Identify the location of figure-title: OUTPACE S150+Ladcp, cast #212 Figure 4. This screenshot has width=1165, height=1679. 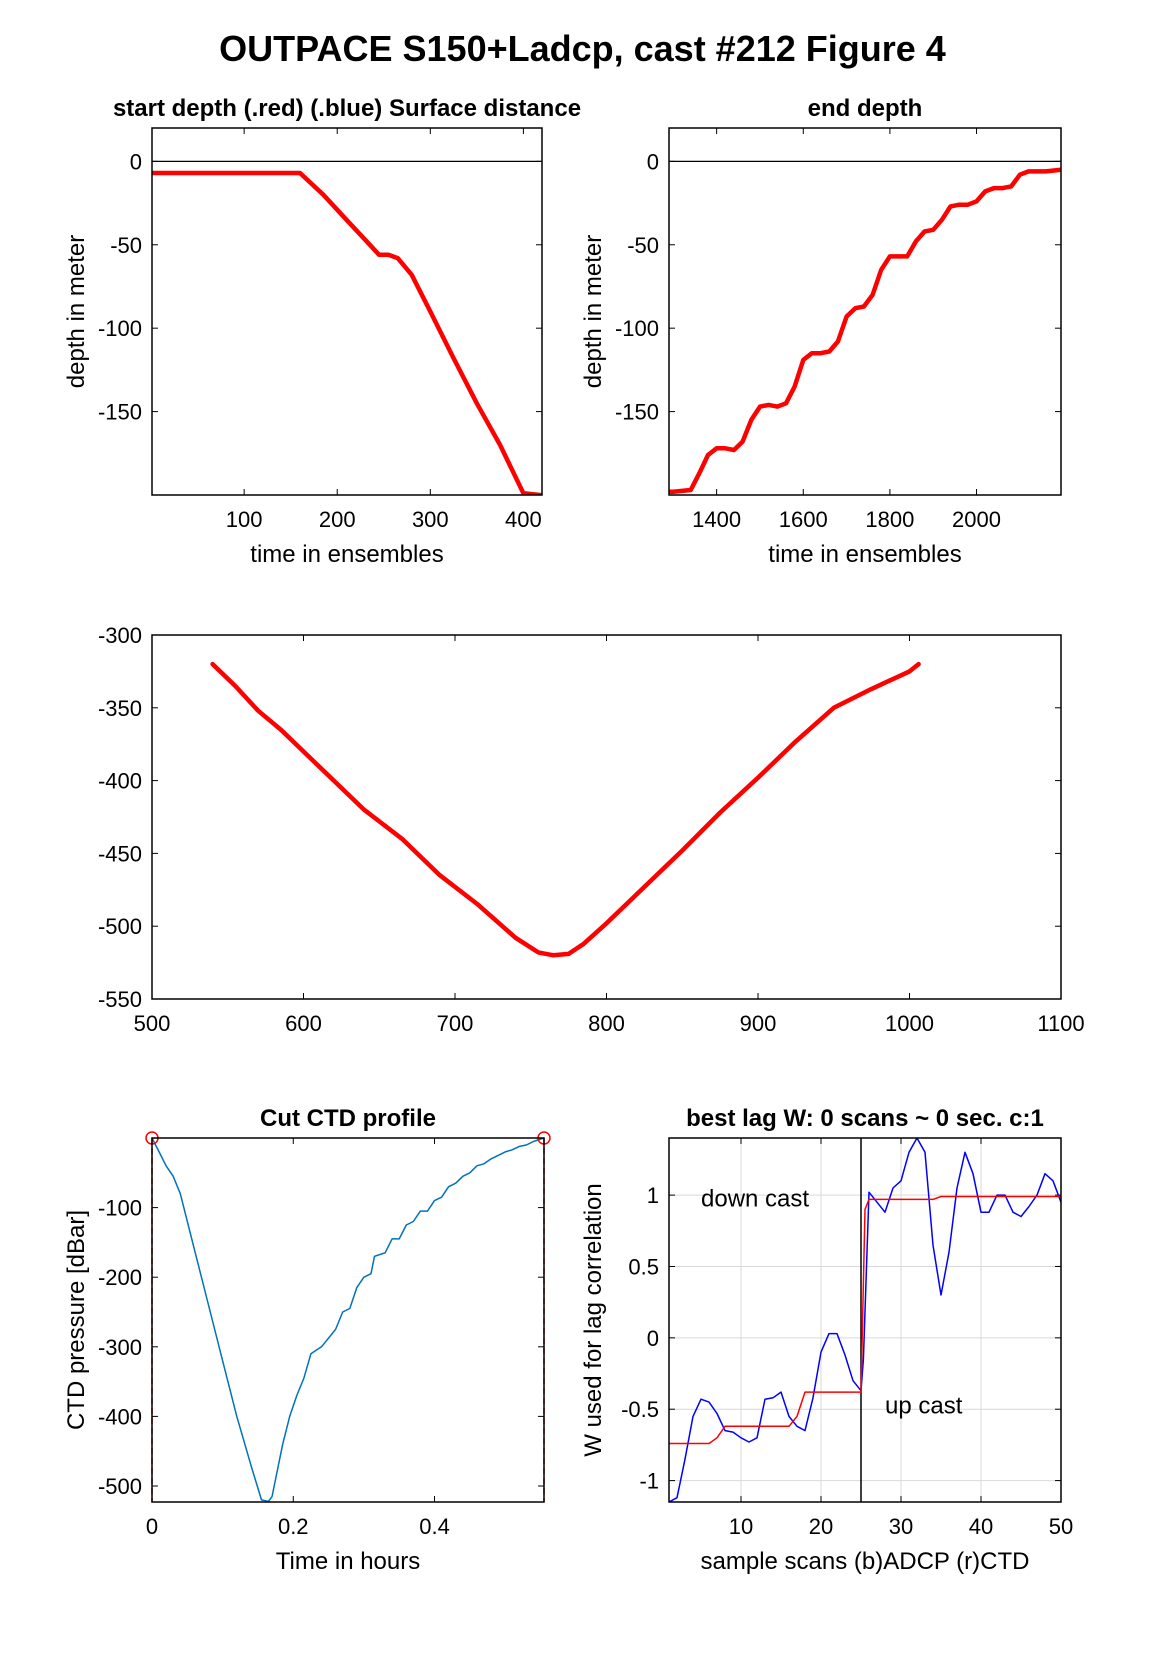
(582, 48).